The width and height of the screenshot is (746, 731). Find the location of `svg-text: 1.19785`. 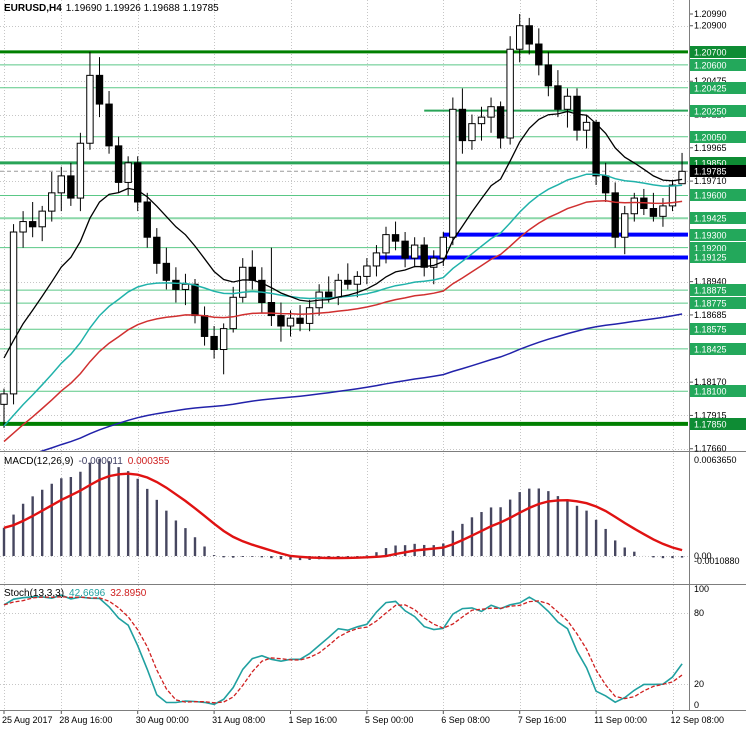

svg-text: 1.19785 is located at coordinates (710, 172).